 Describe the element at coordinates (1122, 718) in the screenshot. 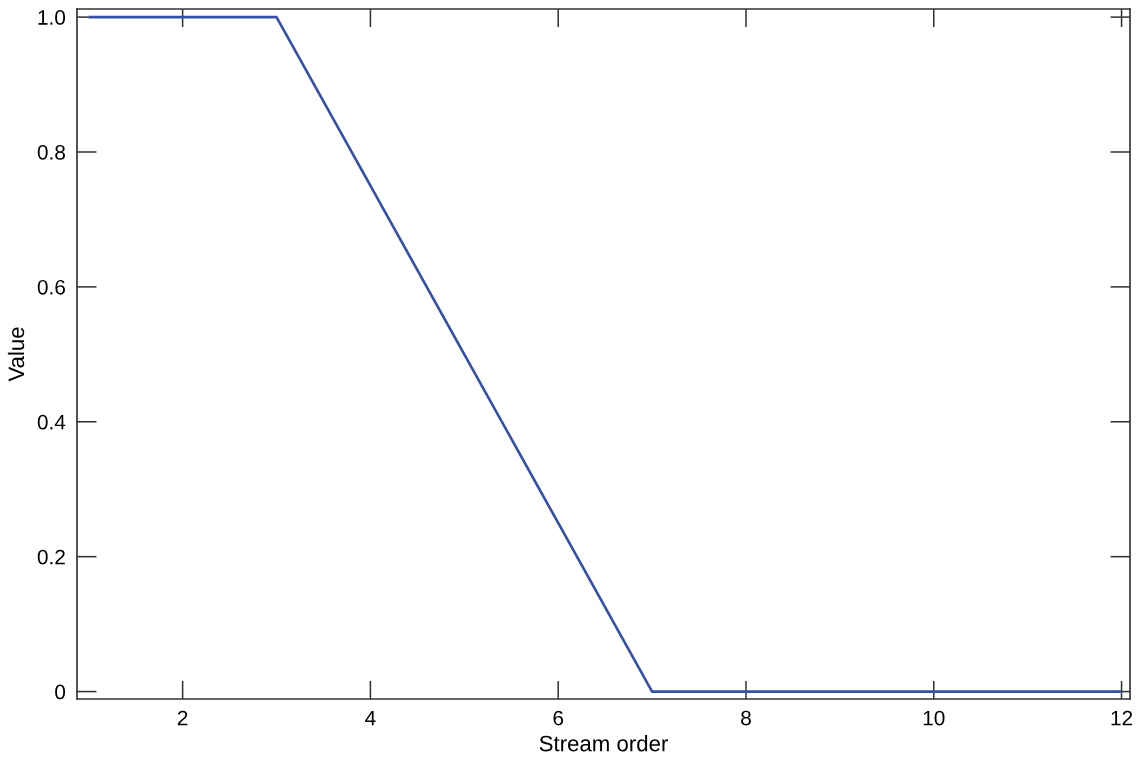

I see `x-tick-label: 12` at that location.